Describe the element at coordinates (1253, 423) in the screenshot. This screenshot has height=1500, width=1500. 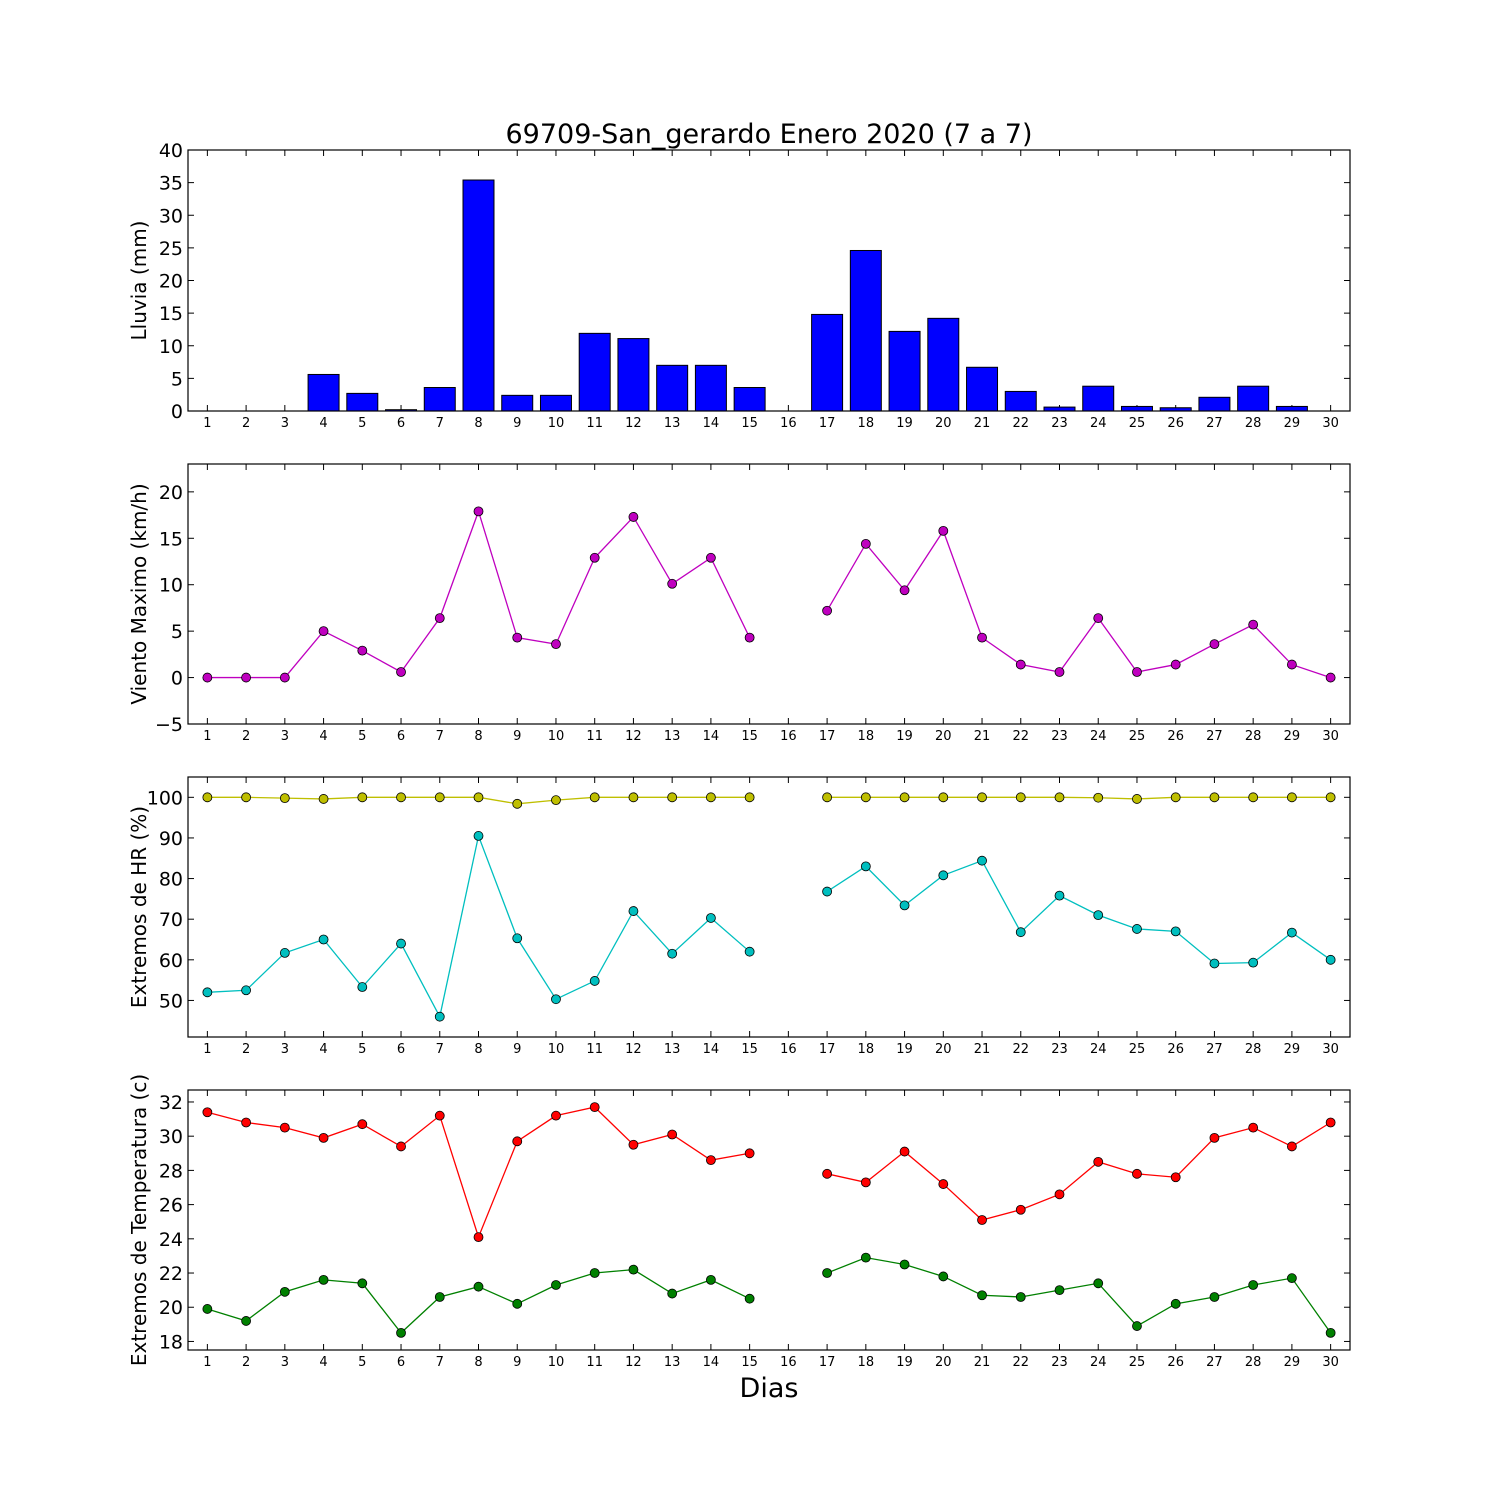
I see `x-tick-label: 28` at that location.